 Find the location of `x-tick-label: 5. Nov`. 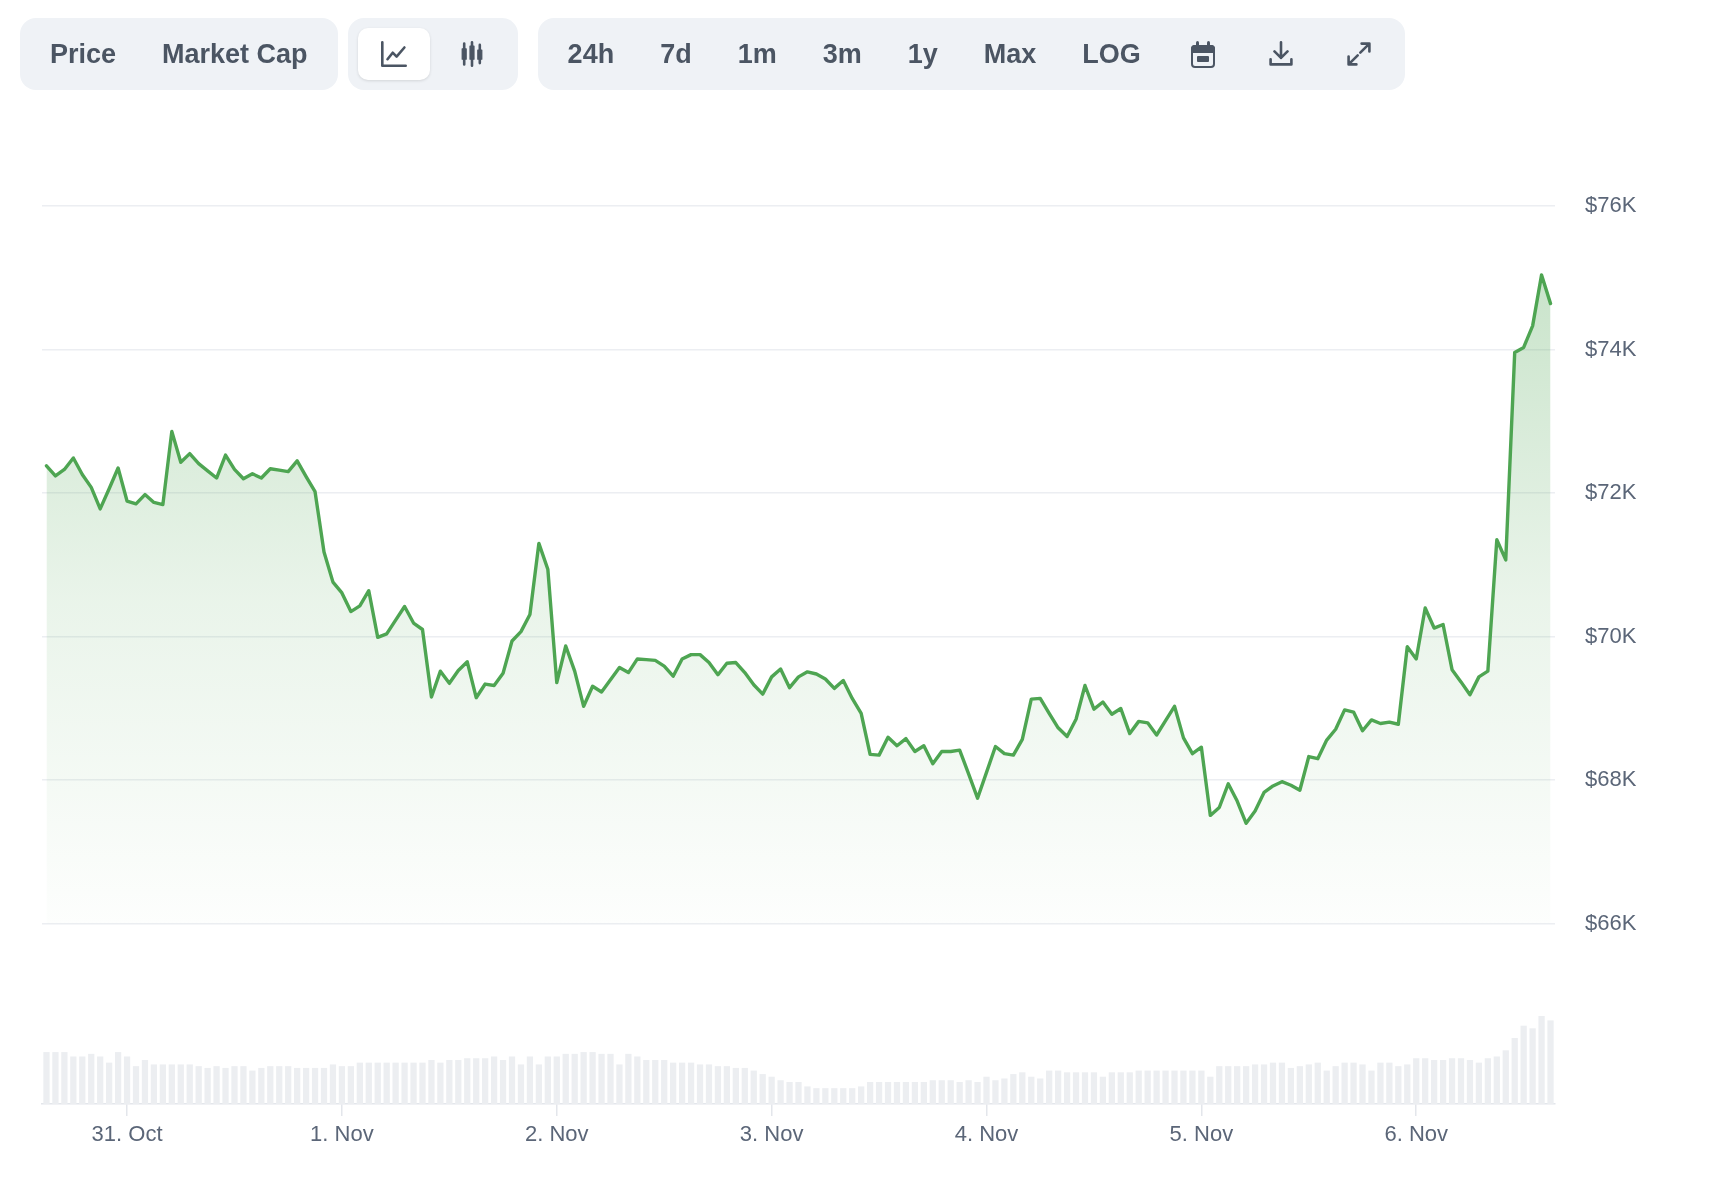

x-tick-label: 5. Nov is located at coordinates (1201, 1134).